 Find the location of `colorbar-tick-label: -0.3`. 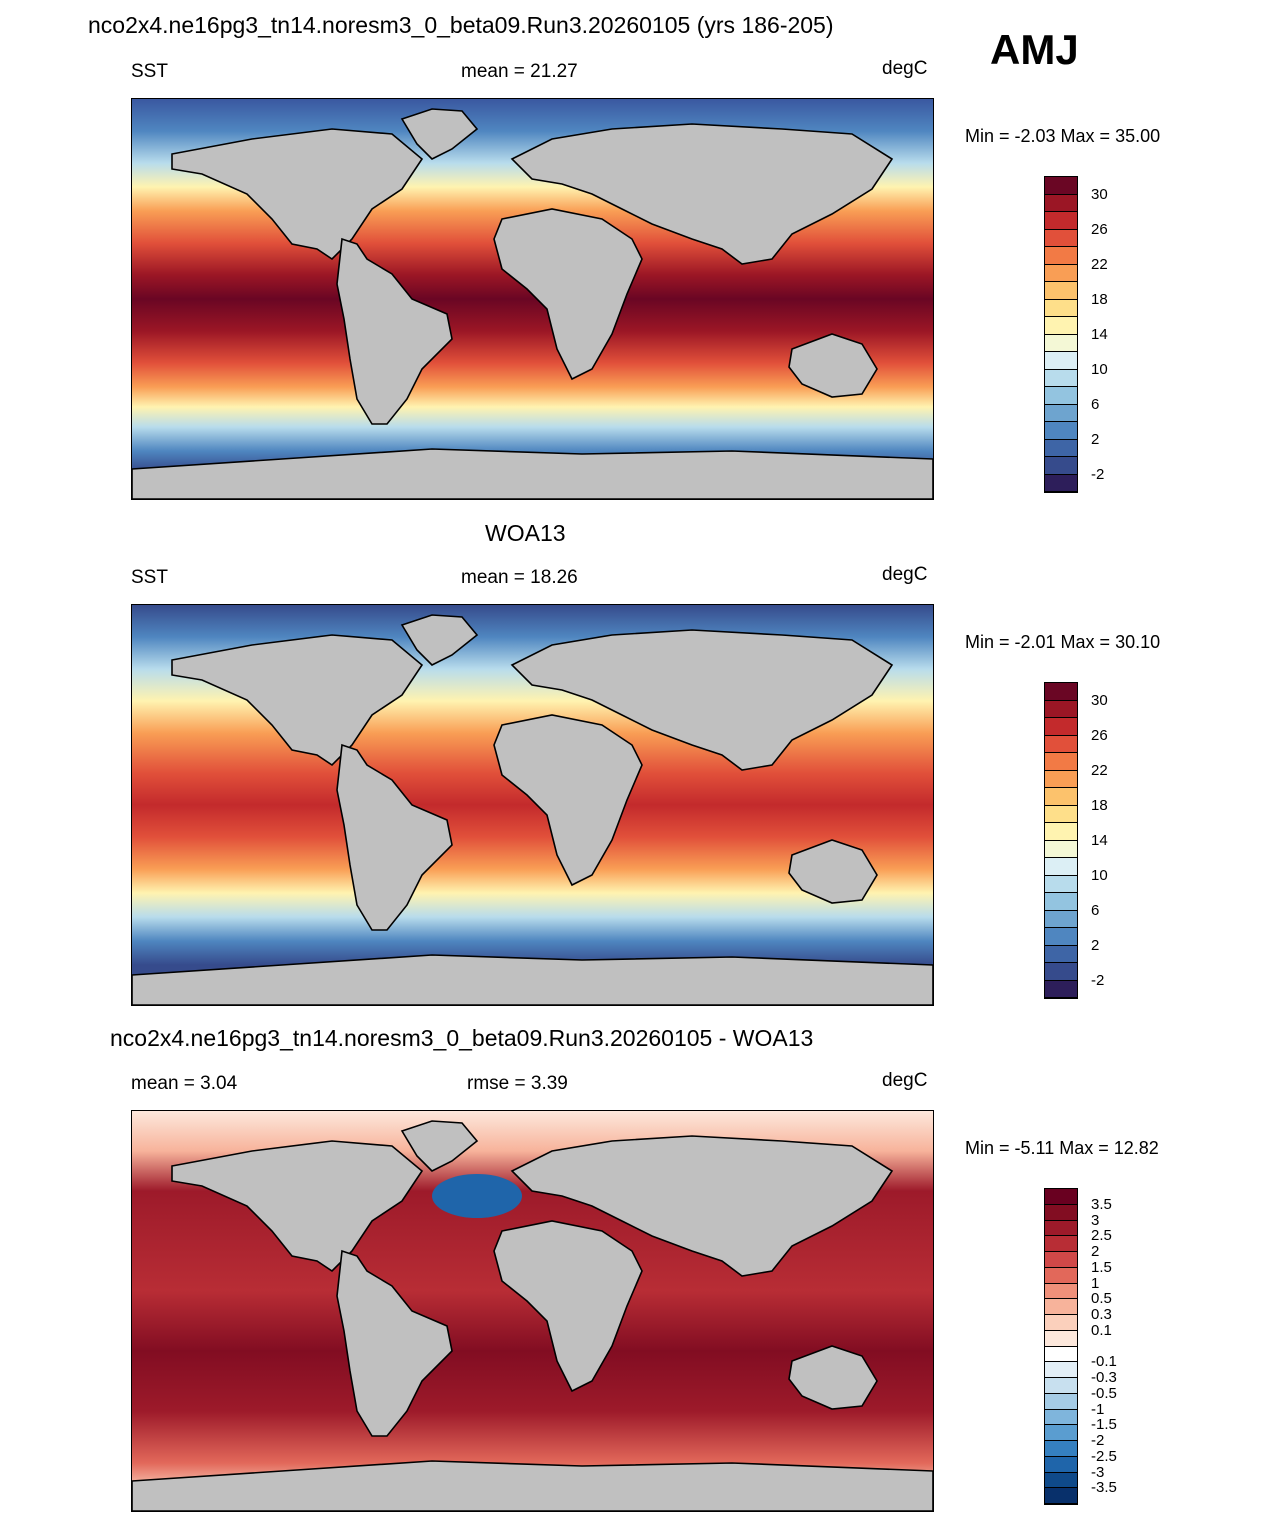

colorbar-tick-label: -0.3 is located at coordinates (1104, 1377).